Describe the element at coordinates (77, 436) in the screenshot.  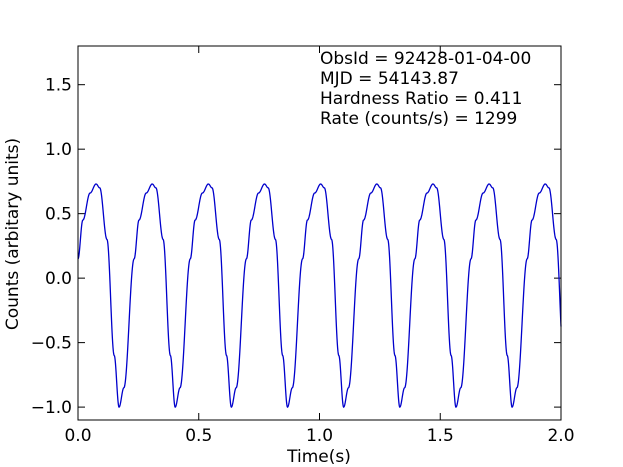
I see `x-tick-label: 0.0` at that location.